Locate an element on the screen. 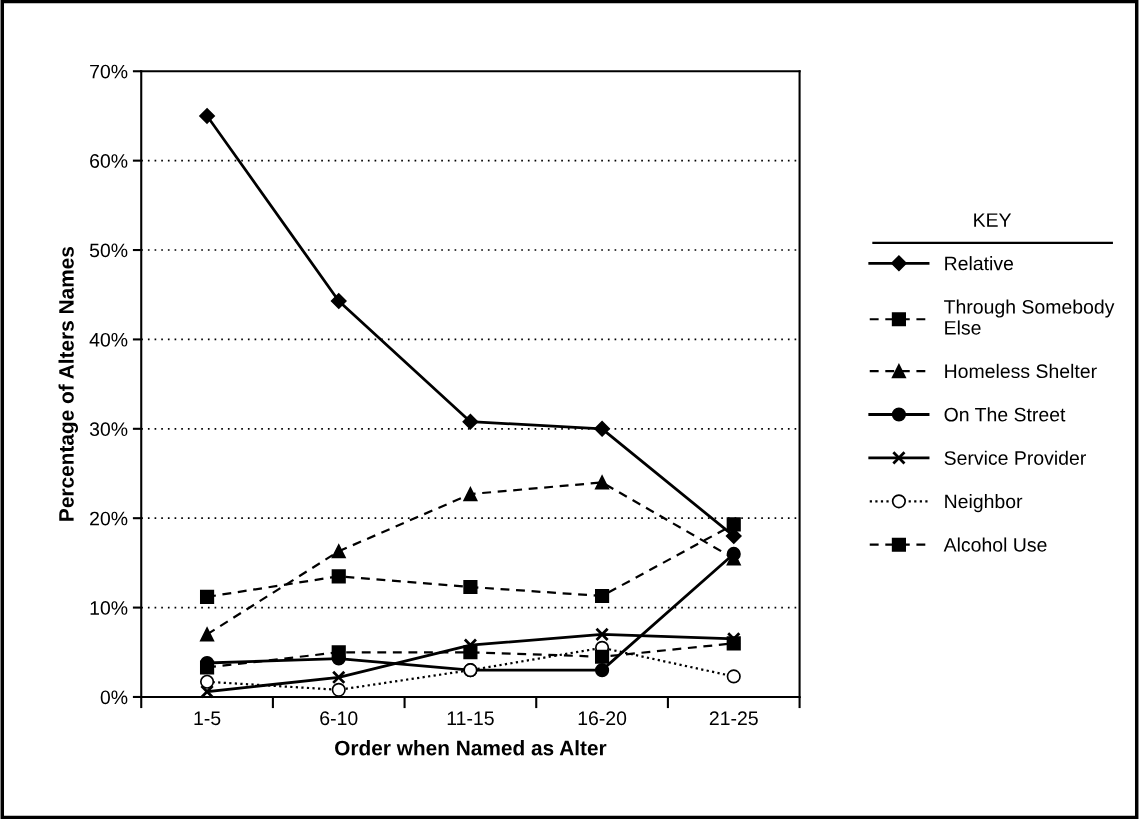 The height and width of the screenshot is (819, 1139). x-tick-label: 21-25 is located at coordinates (733, 718).